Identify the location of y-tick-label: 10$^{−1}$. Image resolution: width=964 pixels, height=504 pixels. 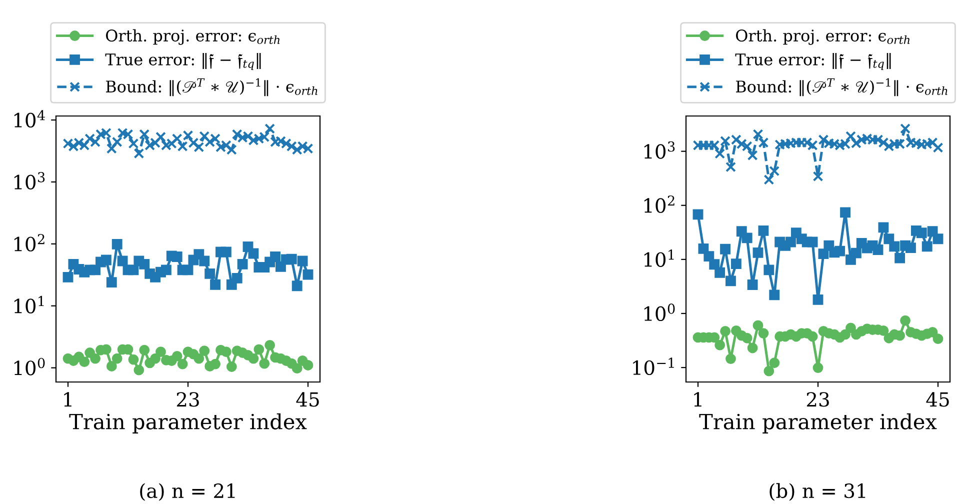
(653, 367).